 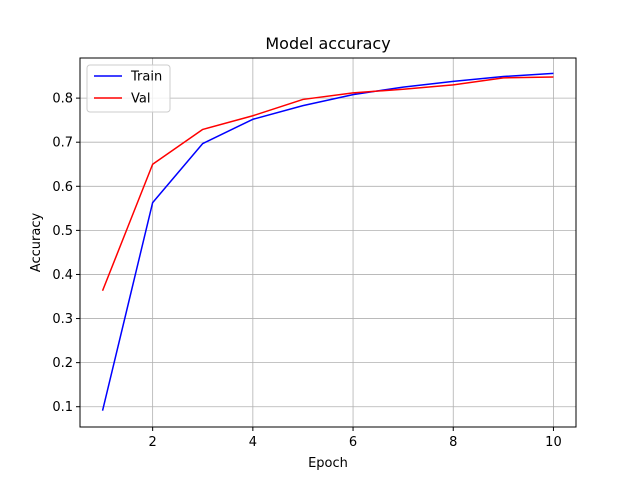 What do you see at coordinates (62, 275) in the screenshot?
I see `y-tick-label: 0.4` at bounding box center [62, 275].